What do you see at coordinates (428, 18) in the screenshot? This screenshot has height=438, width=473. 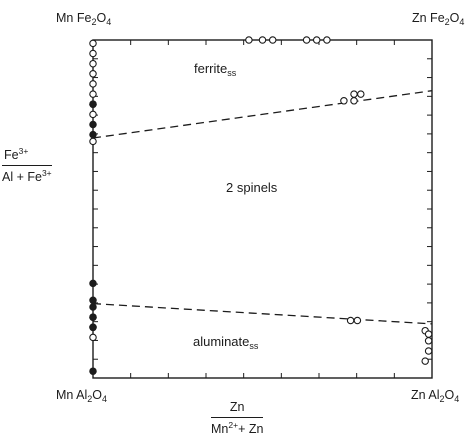 I see `corner-base: Zn Fe` at bounding box center [428, 18].